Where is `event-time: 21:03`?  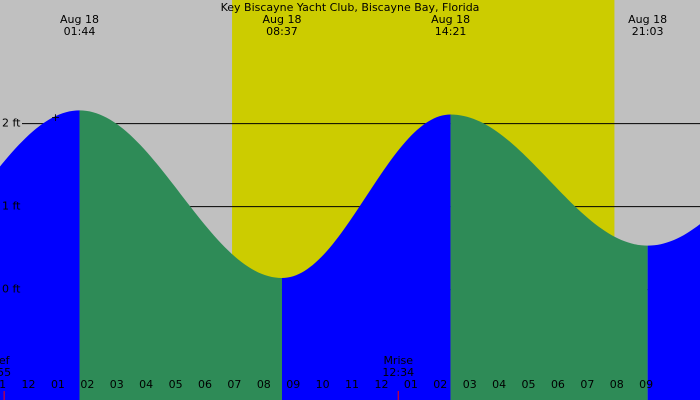
event-time: 21:03 is located at coordinates (648, 31).